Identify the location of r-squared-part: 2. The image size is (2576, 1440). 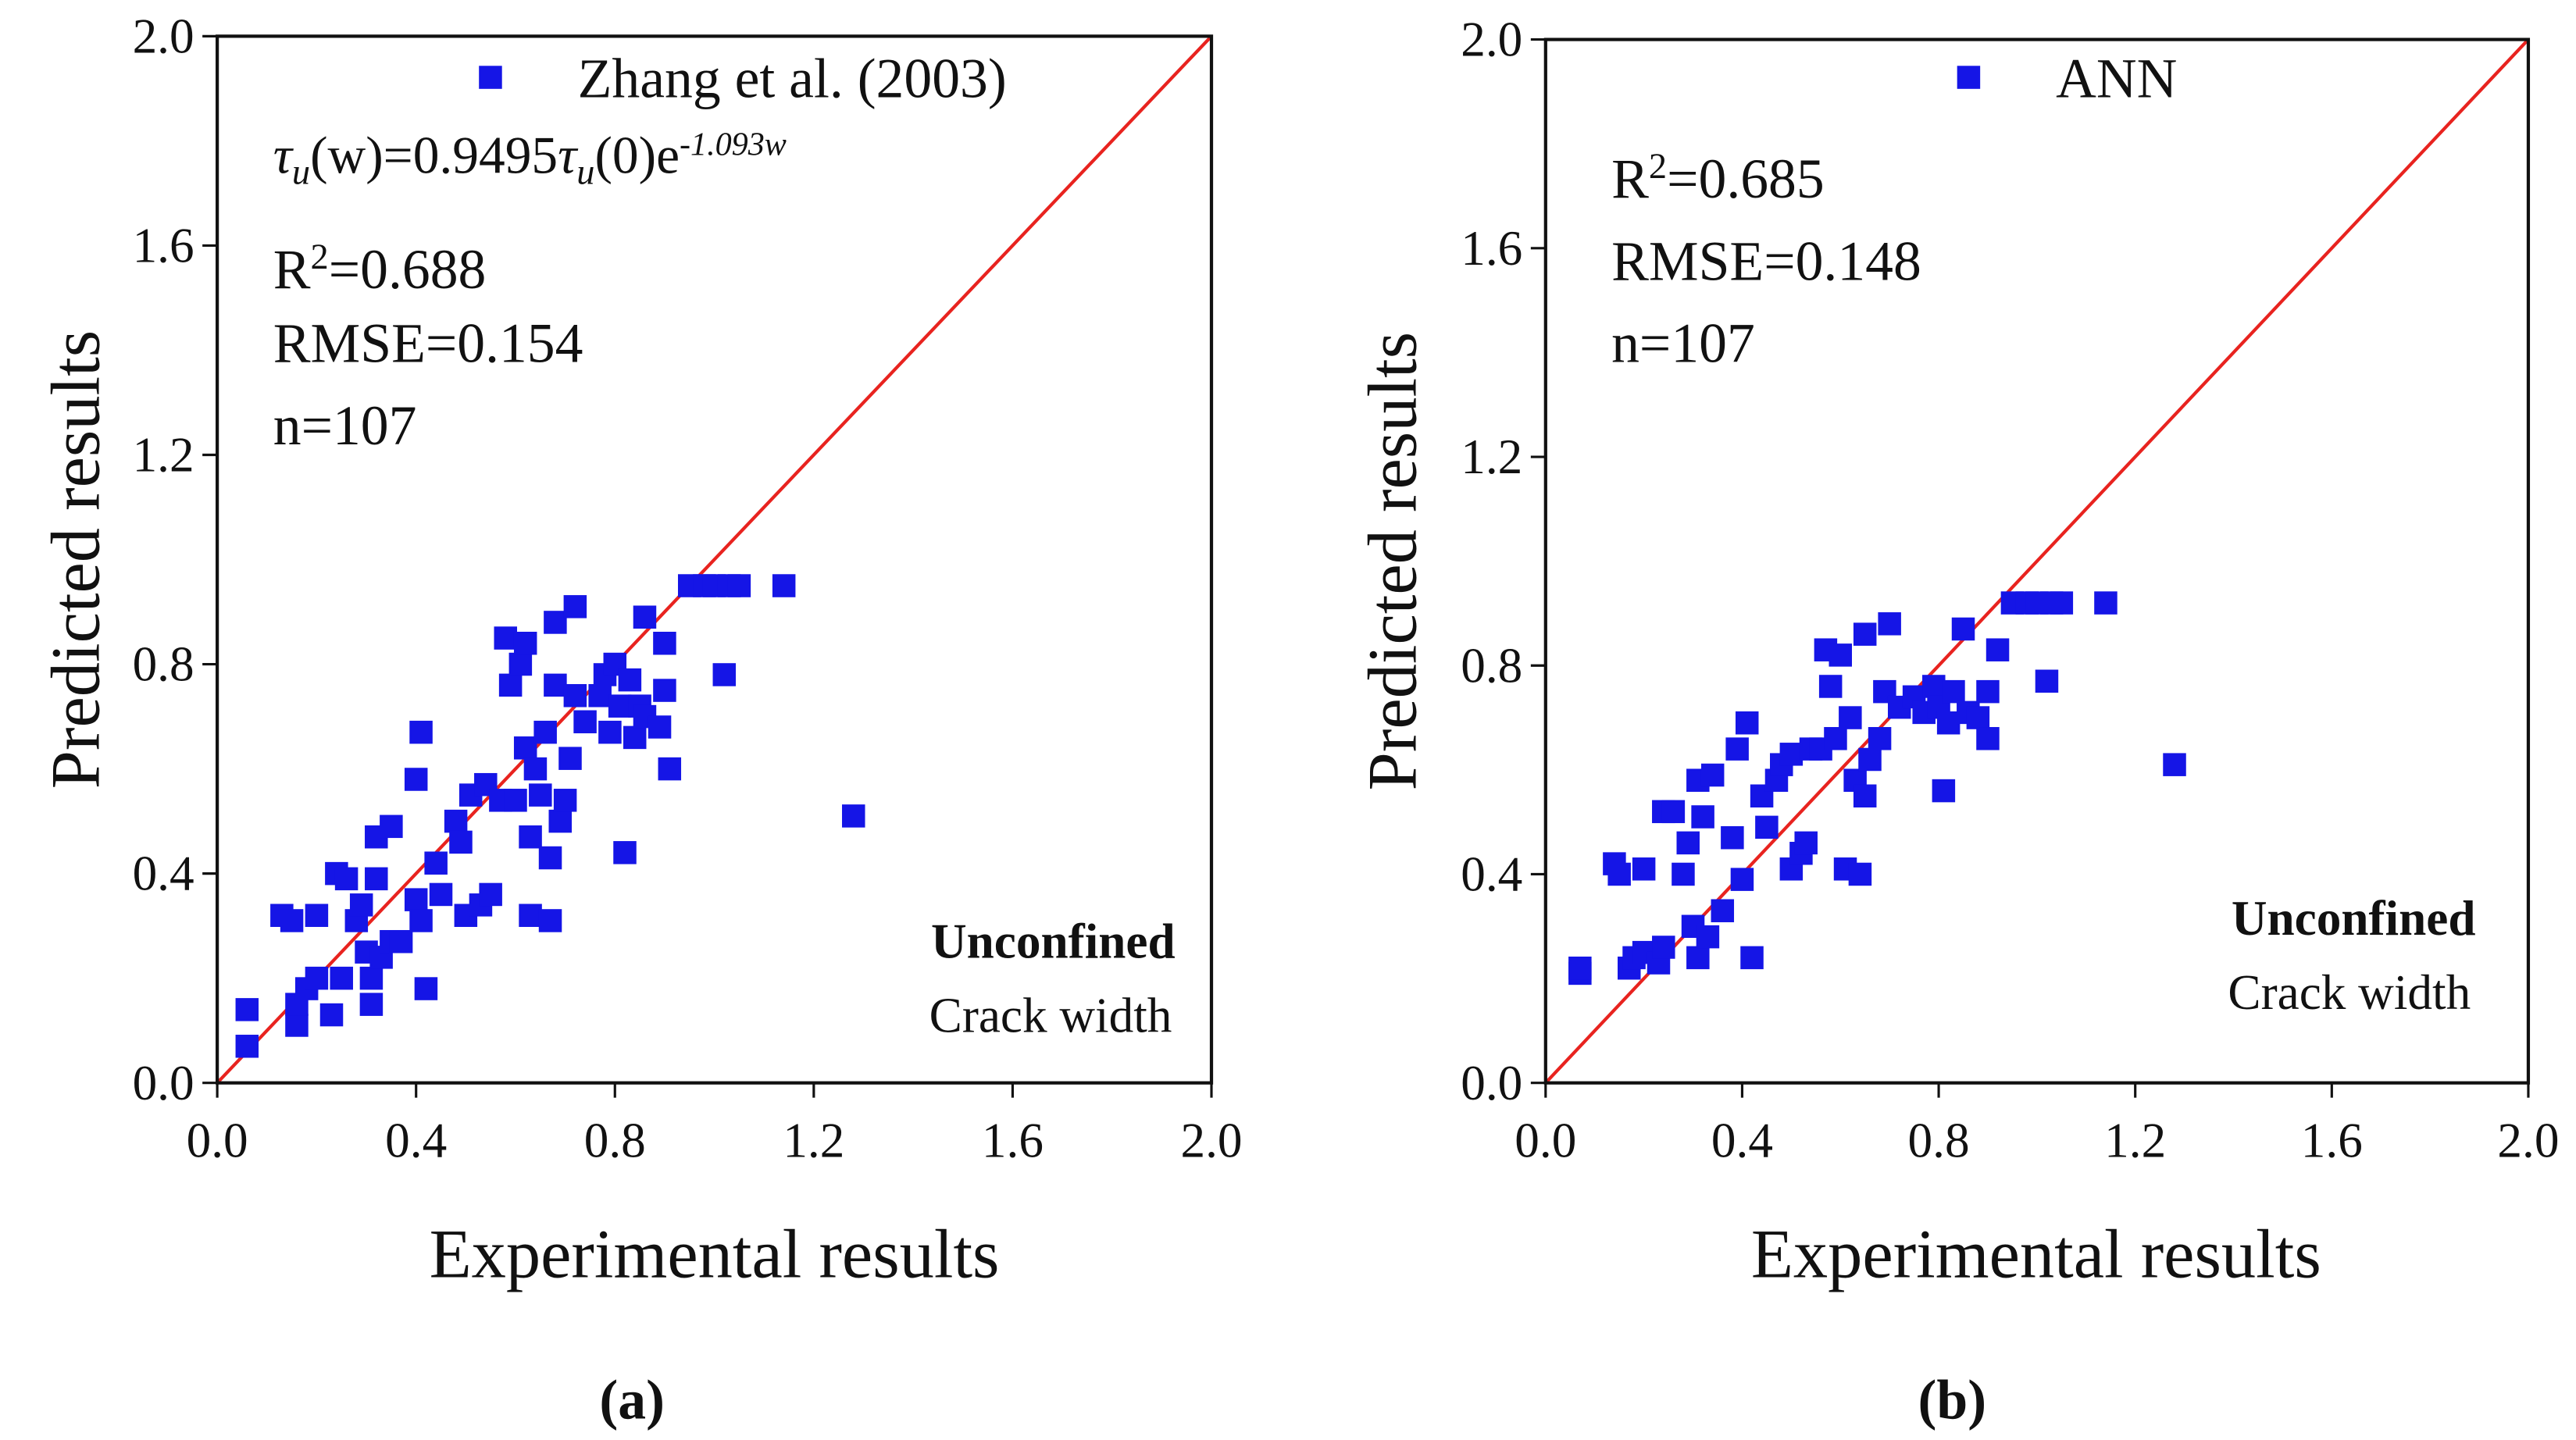
(1658, 167).